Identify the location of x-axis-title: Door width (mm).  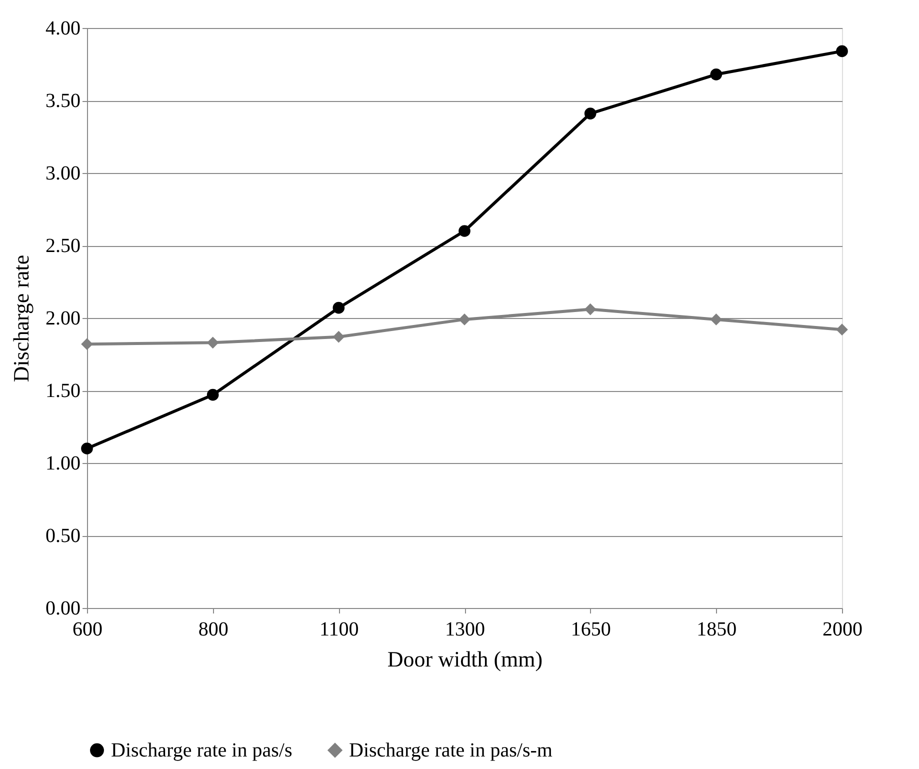
(465, 659).